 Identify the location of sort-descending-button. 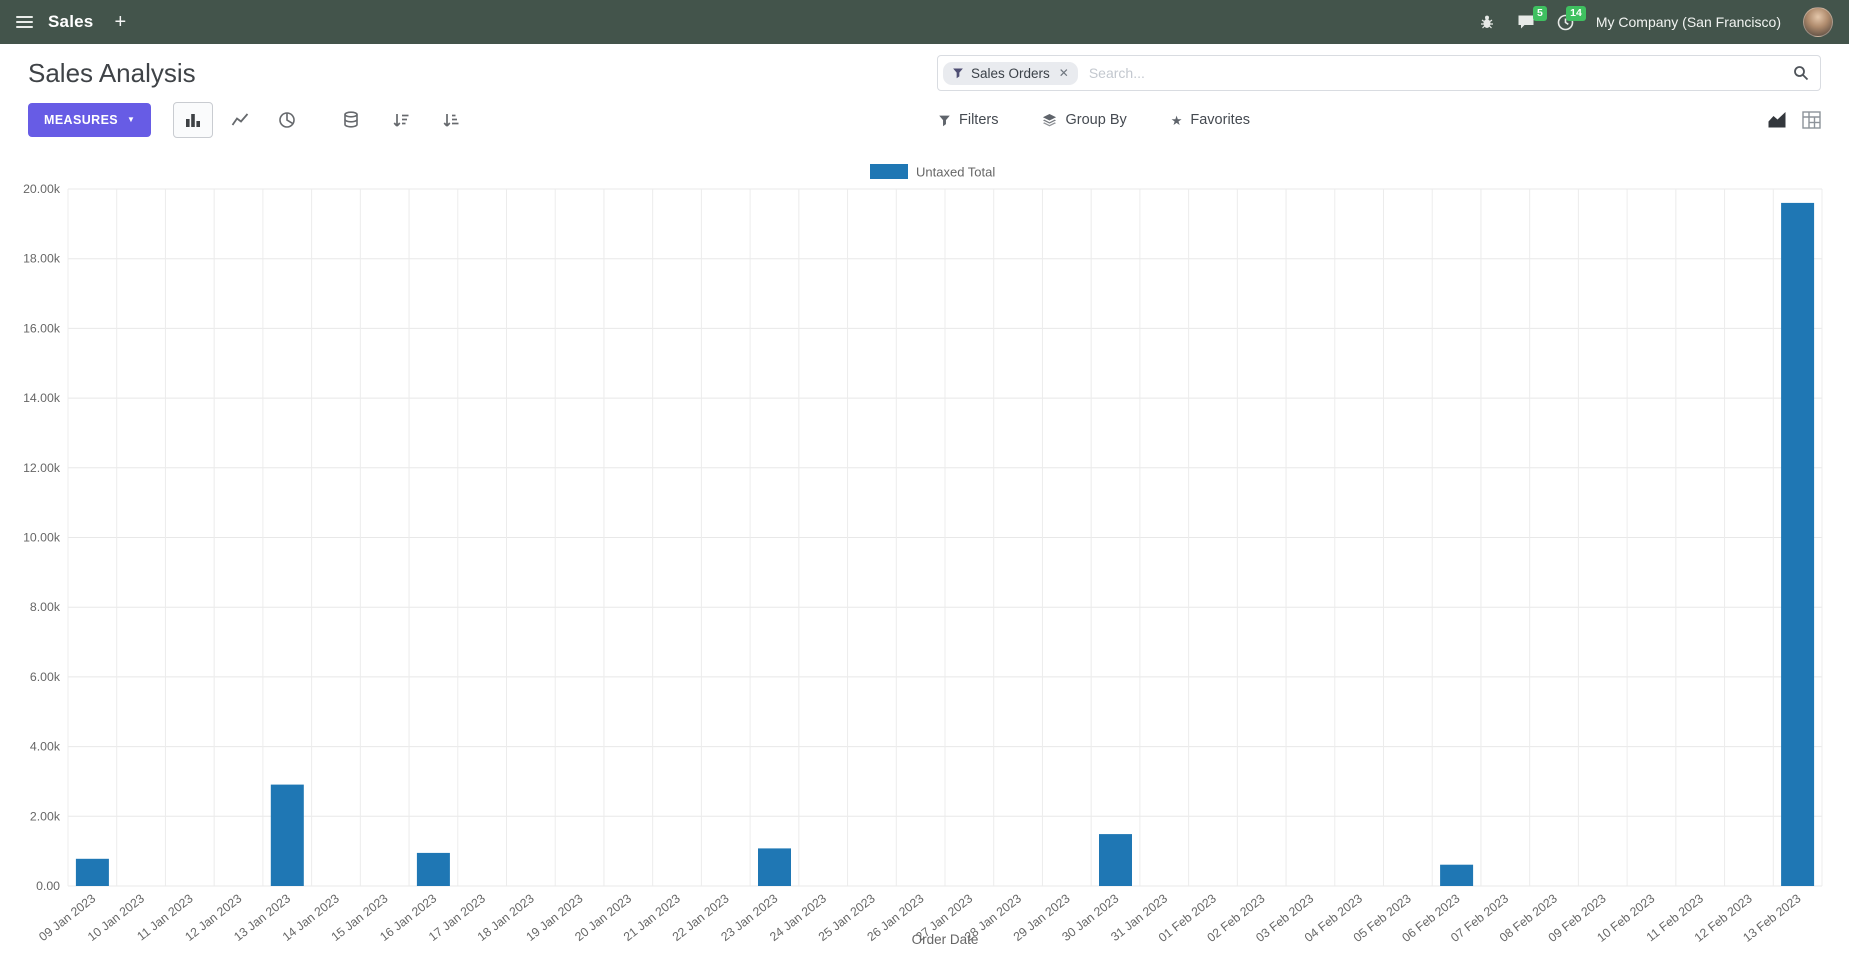
(401, 120).